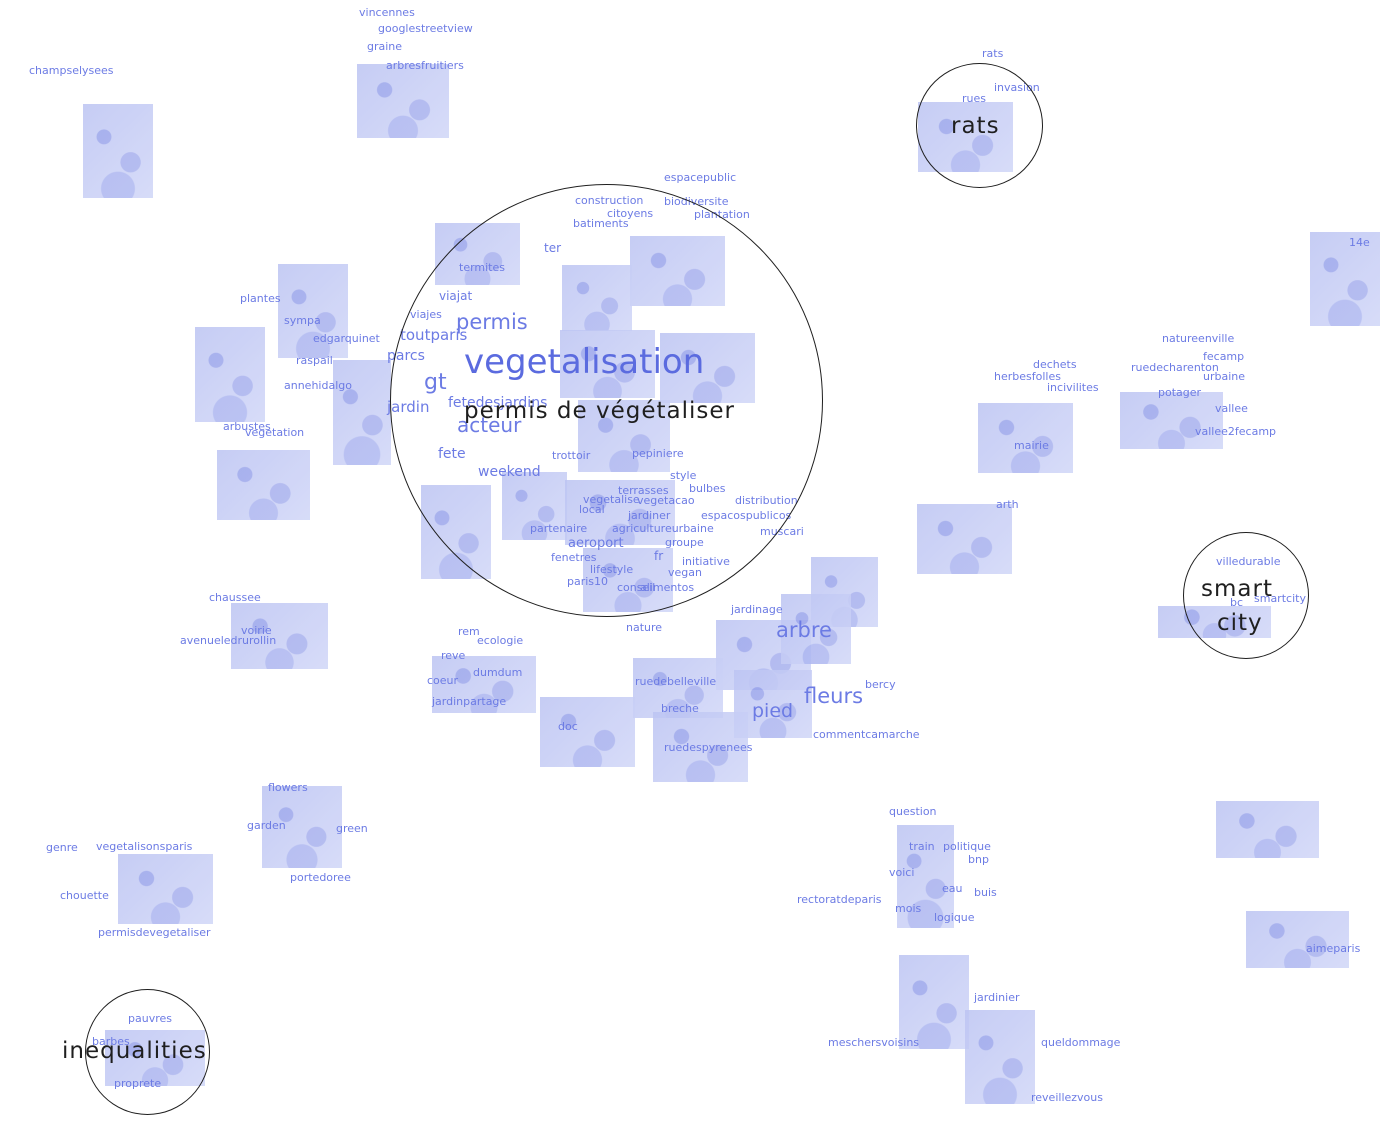  Describe the element at coordinates (318, 385) in the screenshot. I see `tag-word: annehidalgo` at that location.